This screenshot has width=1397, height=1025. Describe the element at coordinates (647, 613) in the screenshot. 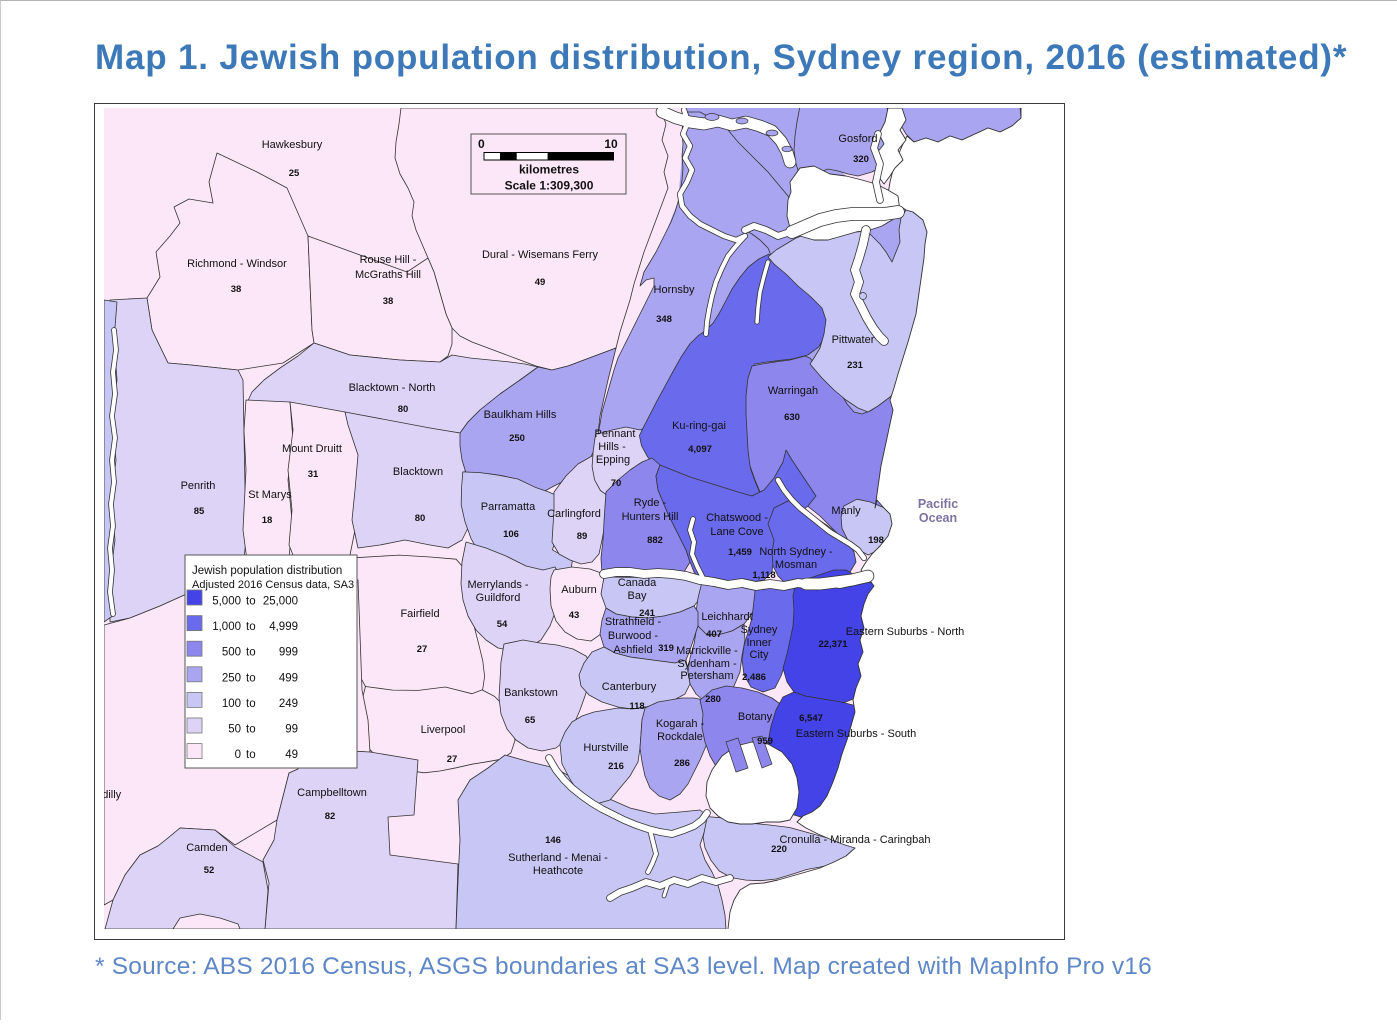

I see `svg-text: 241` at that location.